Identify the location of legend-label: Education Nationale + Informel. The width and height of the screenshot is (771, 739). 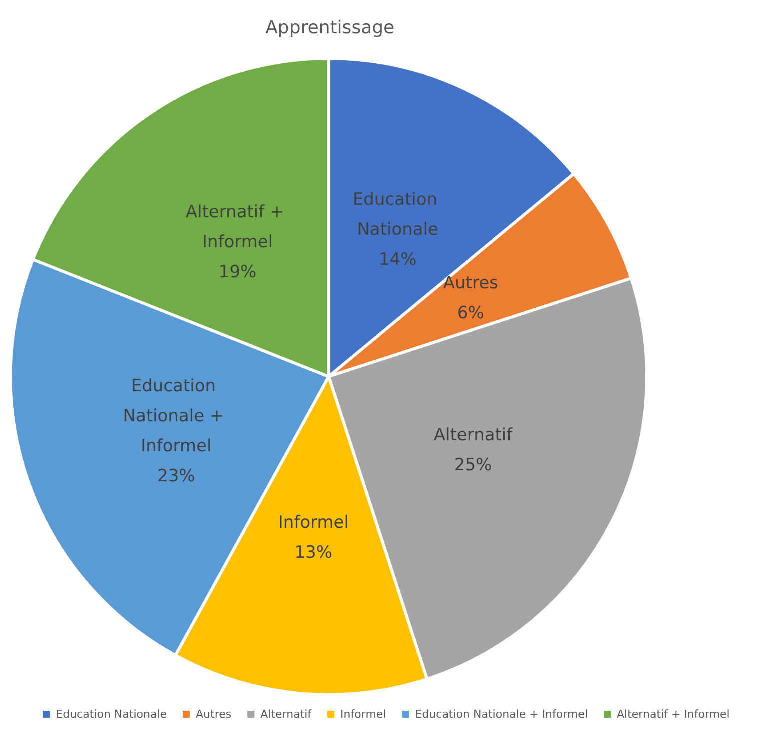
(501, 714).